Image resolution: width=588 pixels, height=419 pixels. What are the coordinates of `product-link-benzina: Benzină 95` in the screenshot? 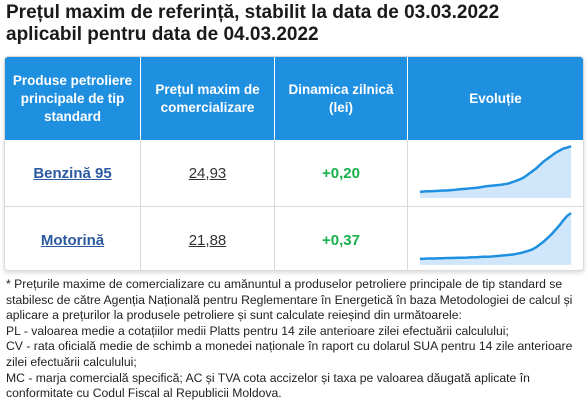 It's located at (72, 173).